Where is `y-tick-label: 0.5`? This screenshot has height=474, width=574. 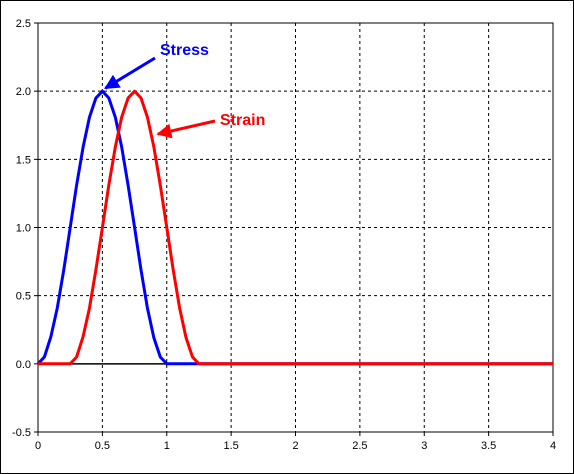
y-tick-label: 0.5 is located at coordinates (23, 297).